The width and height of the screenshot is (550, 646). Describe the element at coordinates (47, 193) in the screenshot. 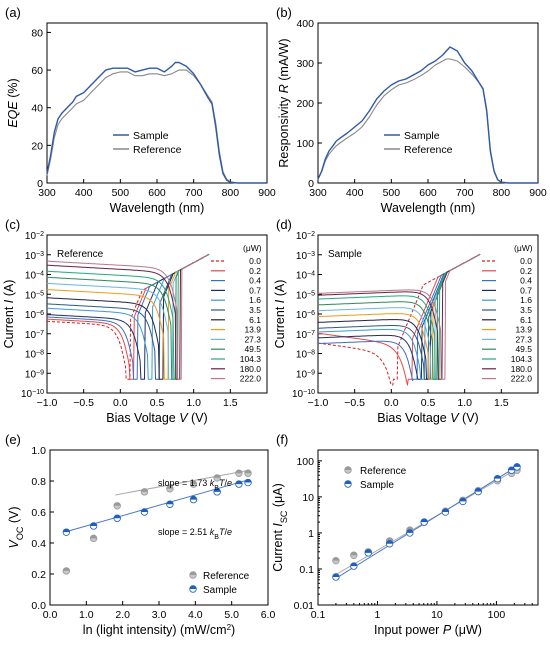

I see `panel-a-xtick-label: 300` at that location.